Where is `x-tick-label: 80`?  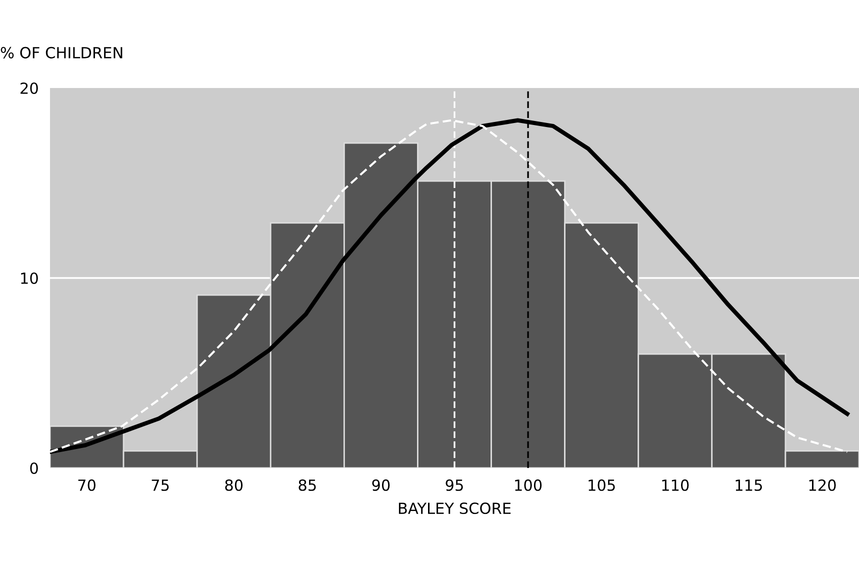
x-tick-label: 80 is located at coordinates (234, 485).